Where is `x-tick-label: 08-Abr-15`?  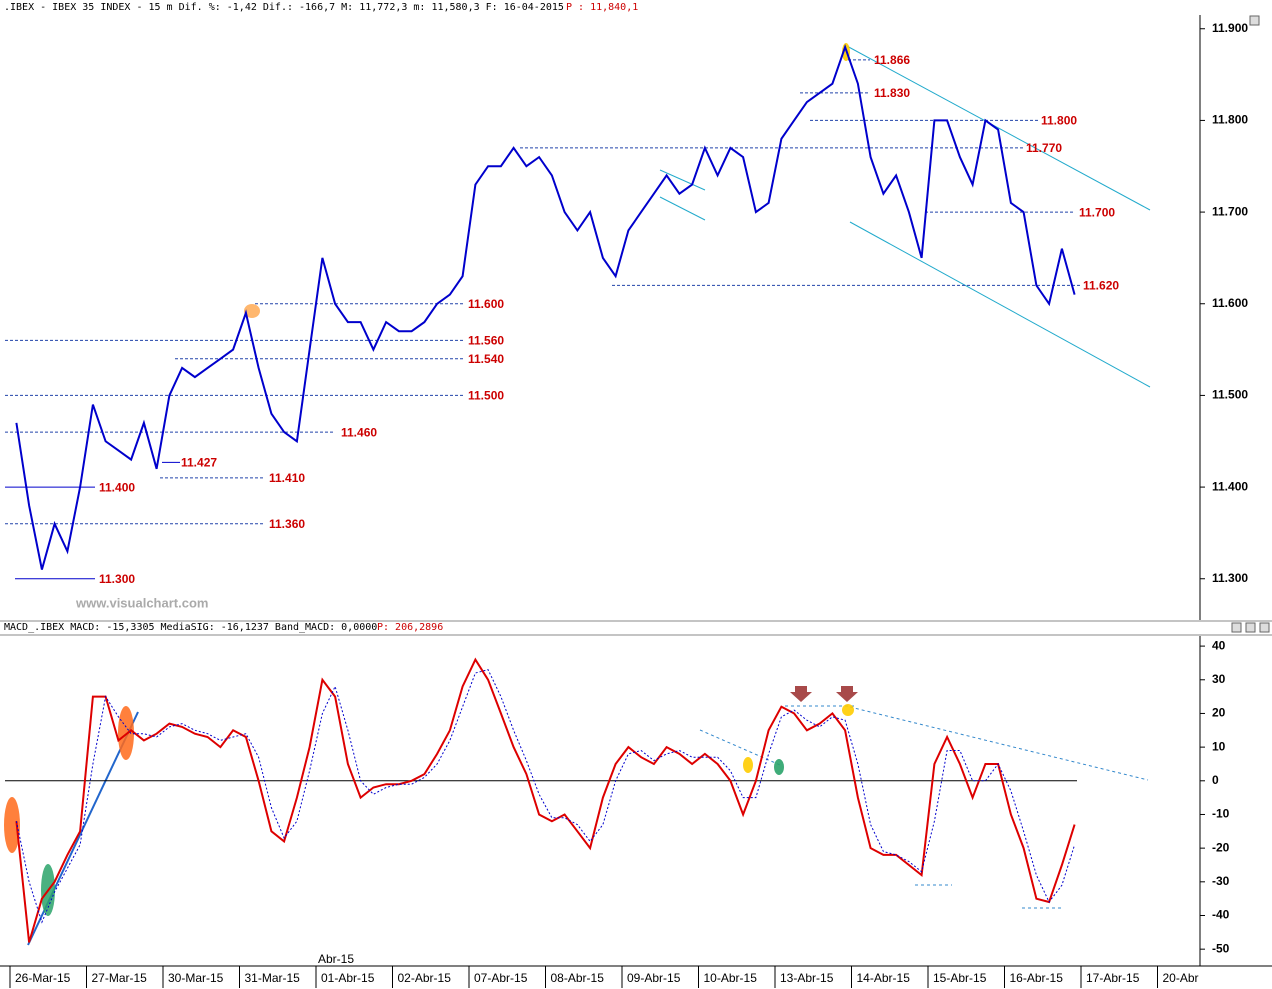
x-tick-label: 08-Abr-15 is located at coordinates (578, 978).